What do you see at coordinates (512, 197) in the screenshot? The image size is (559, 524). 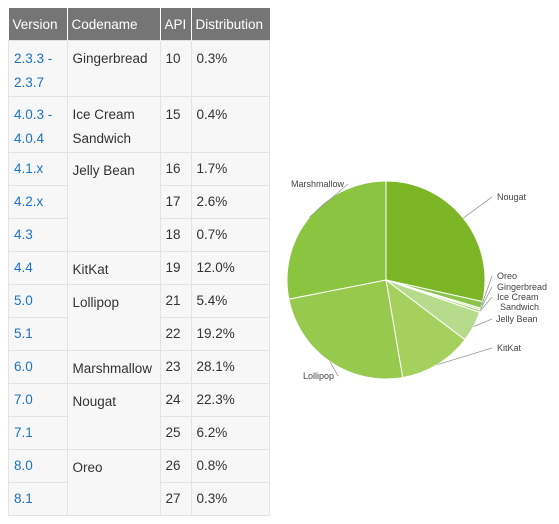 I see `pie-label-nougat: Nougat` at bounding box center [512, 197].